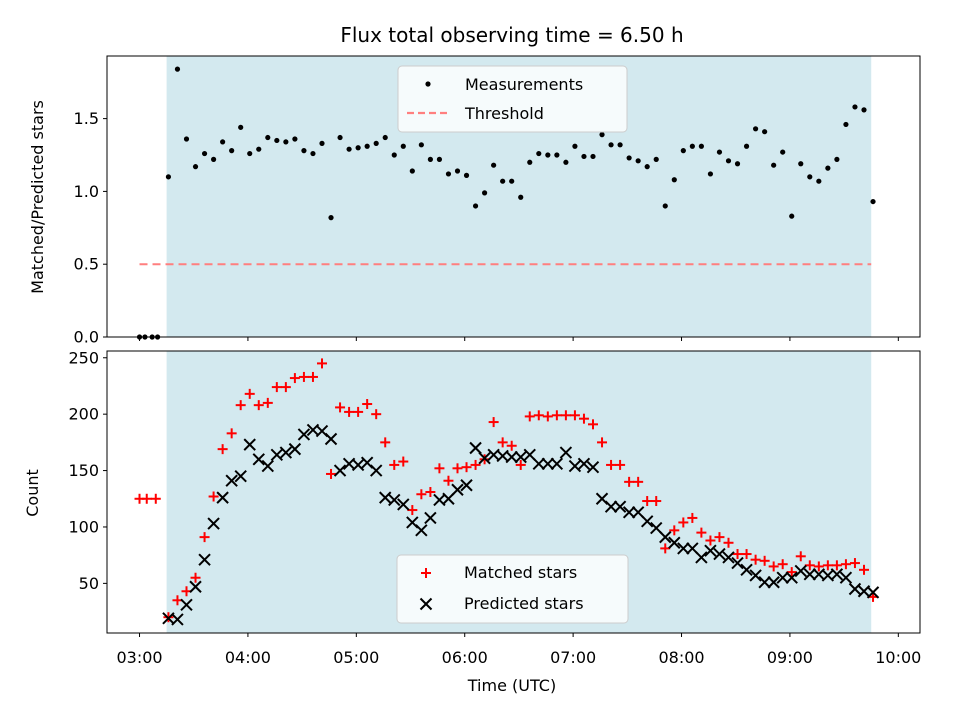 The image size is (960, 720). Describe the element at coordinates (83, 357) in the screenshot. I see `y-tick-label: 250` at that location.